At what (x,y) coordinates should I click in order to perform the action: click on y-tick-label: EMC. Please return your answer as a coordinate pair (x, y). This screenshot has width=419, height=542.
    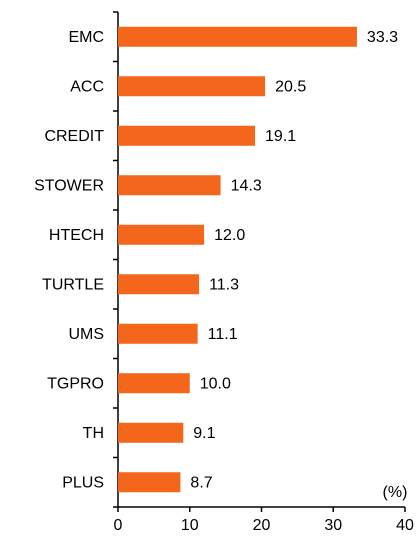
    Looking at the image, I should click on (86, 37).